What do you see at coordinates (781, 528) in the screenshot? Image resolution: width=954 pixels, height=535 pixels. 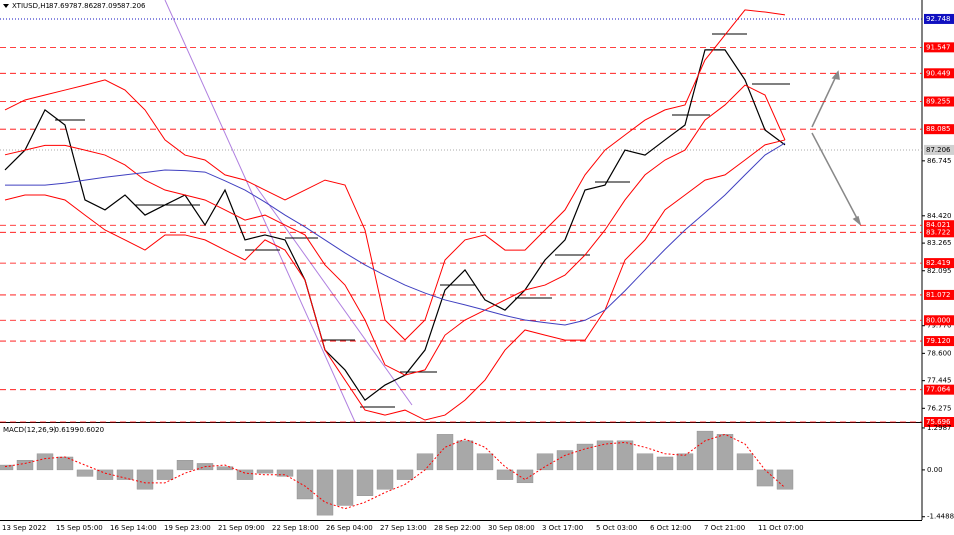 I see `x-tick-label: 11 Oct 07:00` at bounding box center [781, 528].